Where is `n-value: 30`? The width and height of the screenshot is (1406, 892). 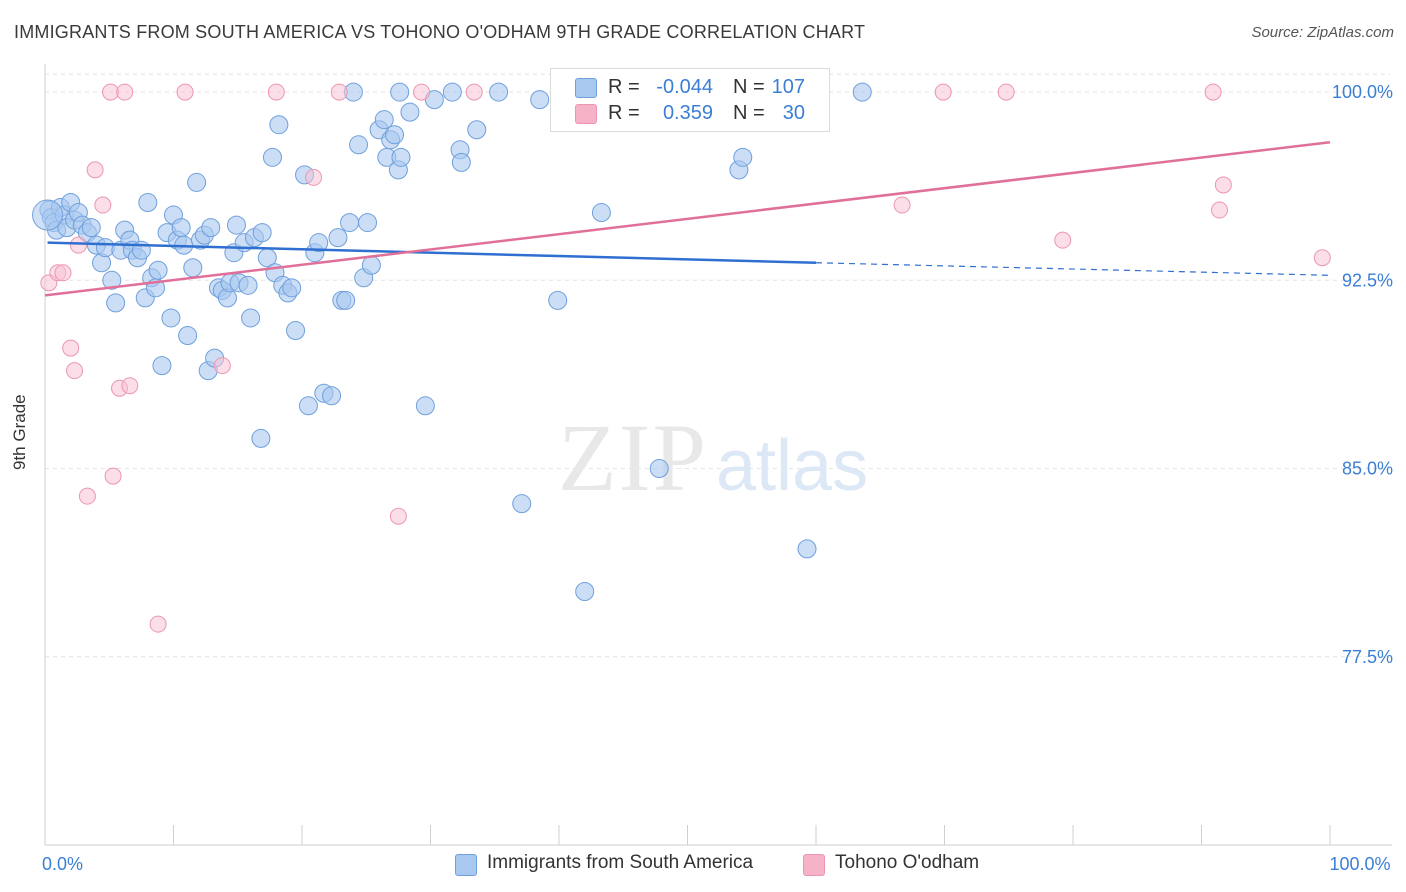
n-value: 30 is located at coordinates (793, 113).